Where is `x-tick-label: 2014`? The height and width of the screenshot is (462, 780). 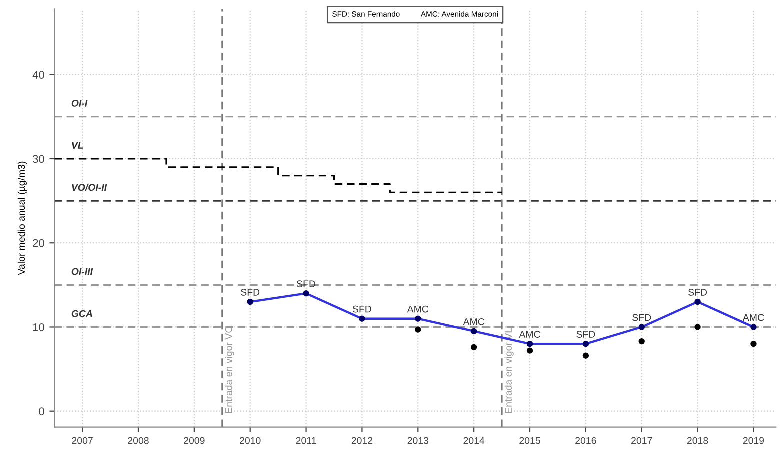
x-tick-label: 2014 is located at coordinates (474, 440).